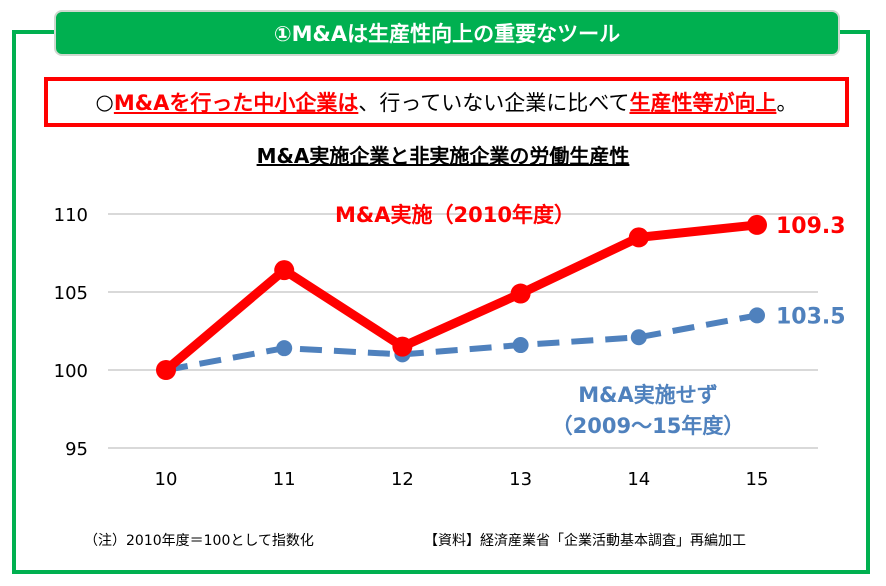 Image resolution: width=886 pixels, height=586 pixels. I want to click on y-tick-label: 110, so click(71, 215).